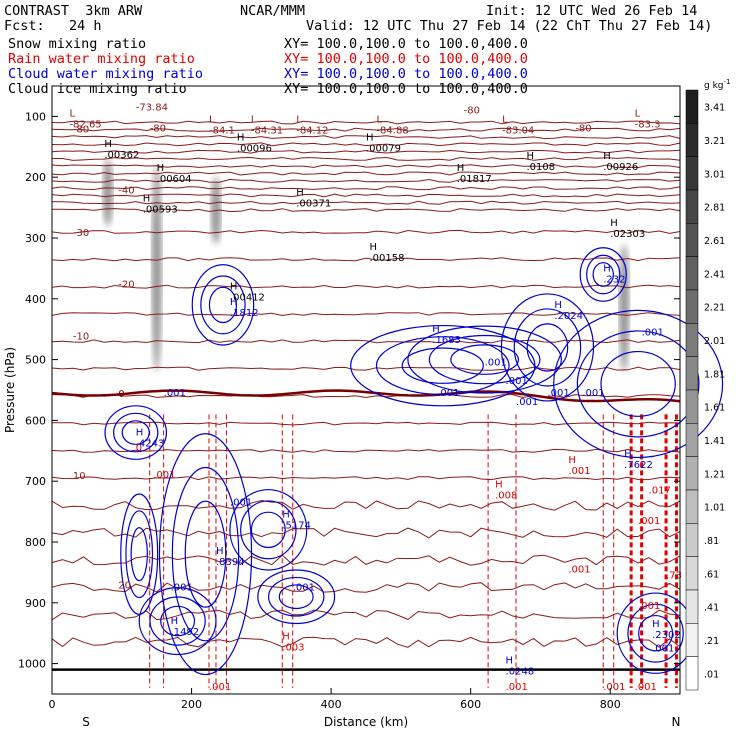 This screenshot has width=740, height=740. I want to click on colorbar-label: .61, so click(711, 574).